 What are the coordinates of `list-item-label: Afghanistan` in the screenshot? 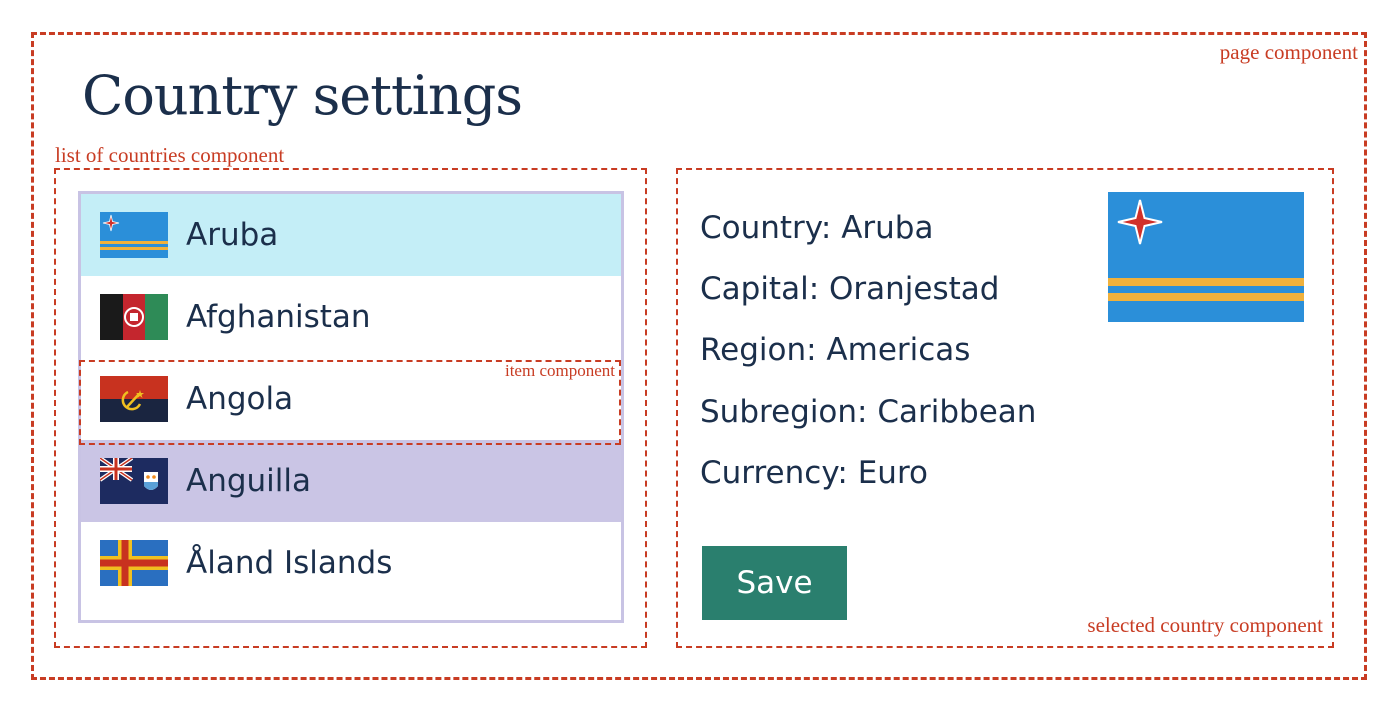 It's located at (278, 317).